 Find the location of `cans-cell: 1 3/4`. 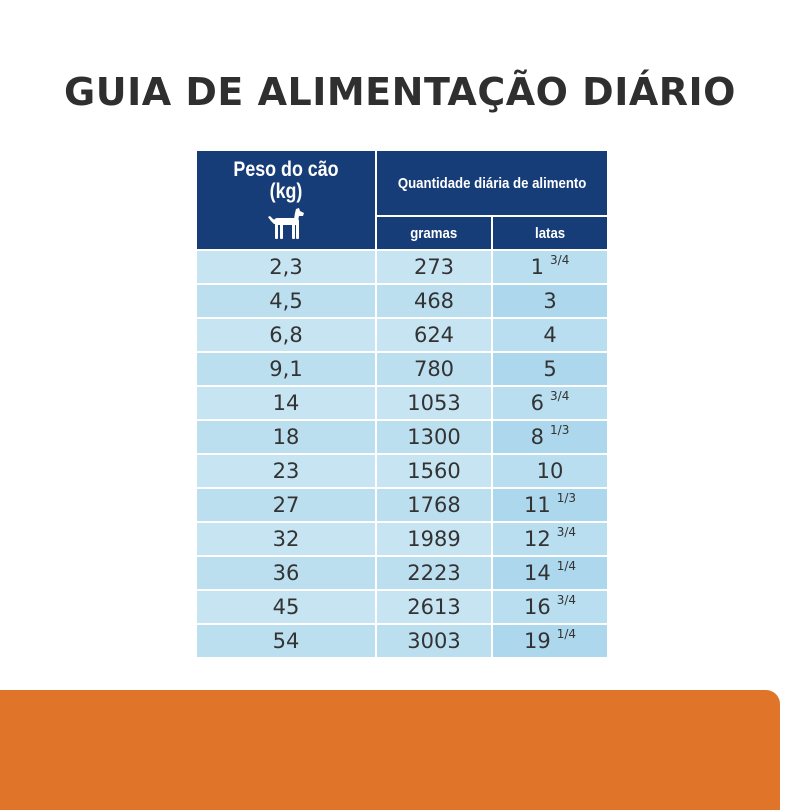

cans-cell: 1 3/4 is located at coordinates (550, 267).